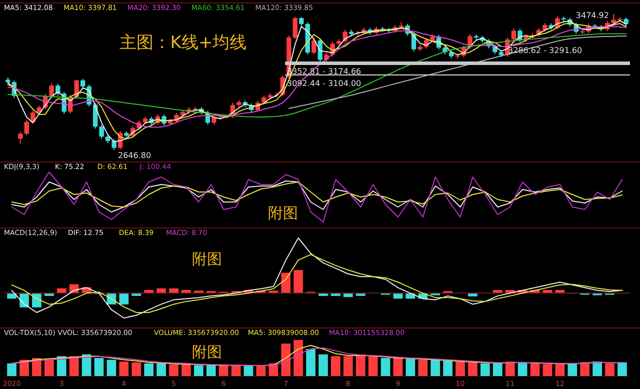  Describe the element at coordinates (135, 155) in the screenshot. I see `text: 2646.80` at that location.